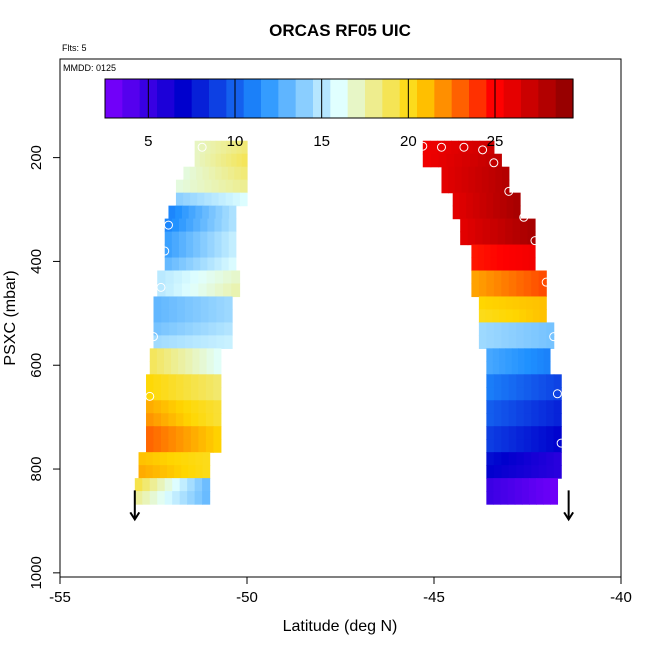  I want to click on chart-title: ORCAS RF05 UIC, so click(340, 30).